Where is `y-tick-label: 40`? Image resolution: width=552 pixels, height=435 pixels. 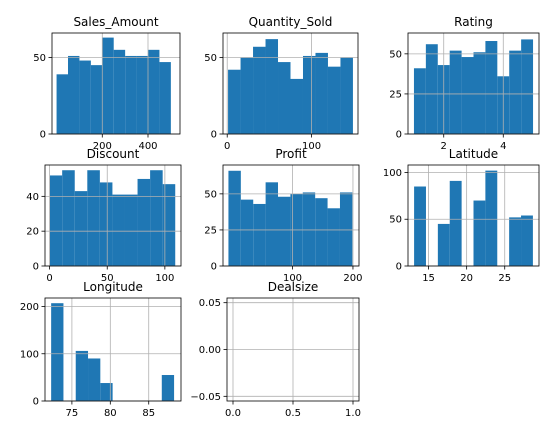 y-tick-label: 40 is located at coordinates (32, 197).